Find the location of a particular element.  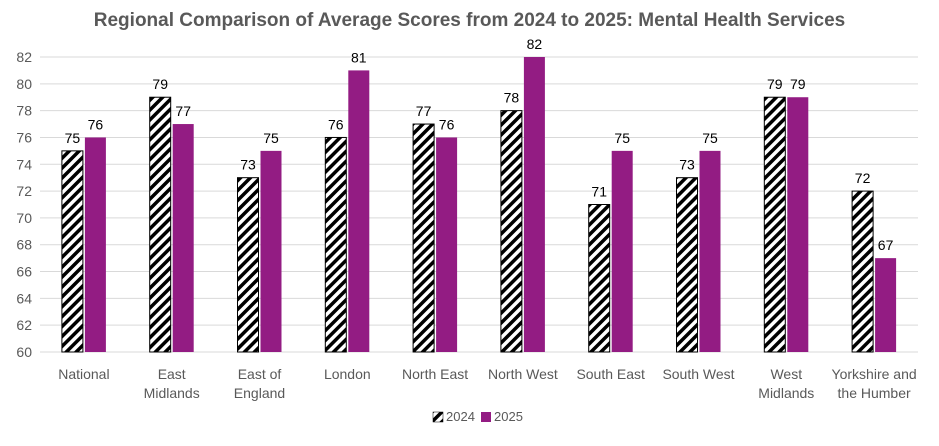

y-tick-label: 80 is located at coordinates (24, 84).